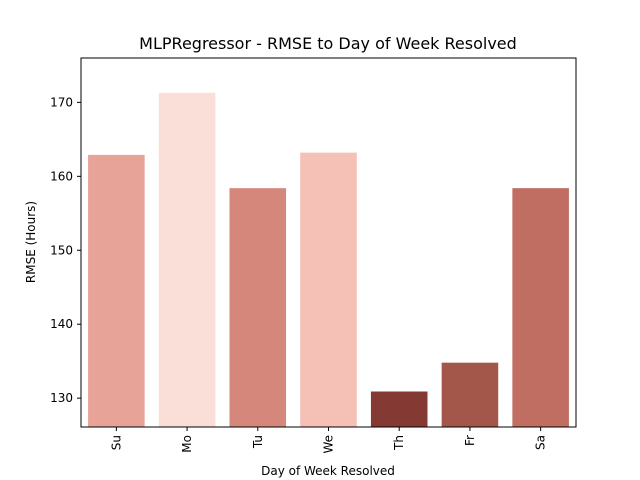  I want to click on bar-mo, so click(187, 259).